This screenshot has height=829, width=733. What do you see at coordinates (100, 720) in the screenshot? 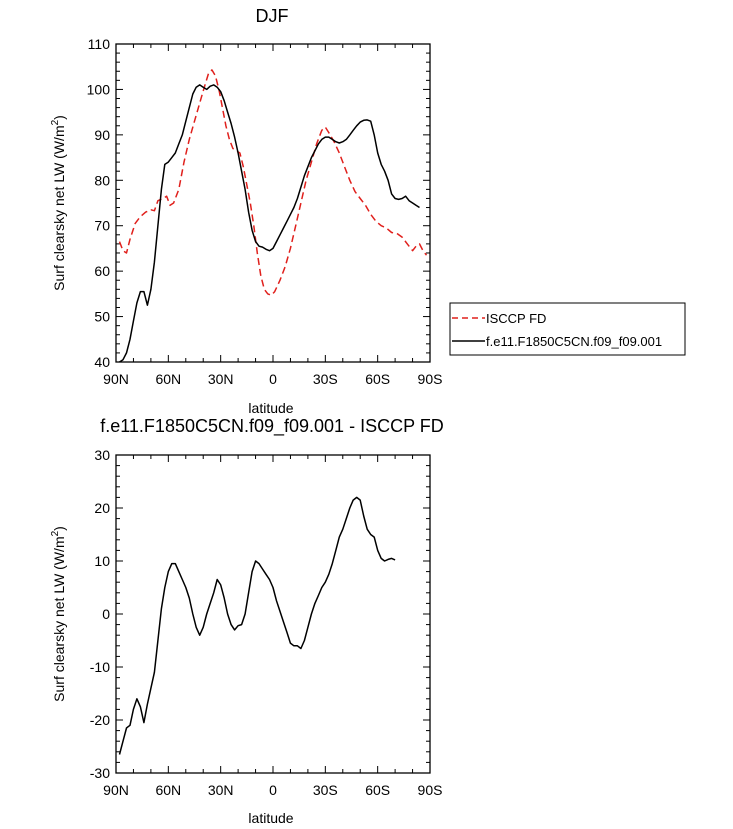
I see `y-tick-label: -20` at bounding box center [100, 720].